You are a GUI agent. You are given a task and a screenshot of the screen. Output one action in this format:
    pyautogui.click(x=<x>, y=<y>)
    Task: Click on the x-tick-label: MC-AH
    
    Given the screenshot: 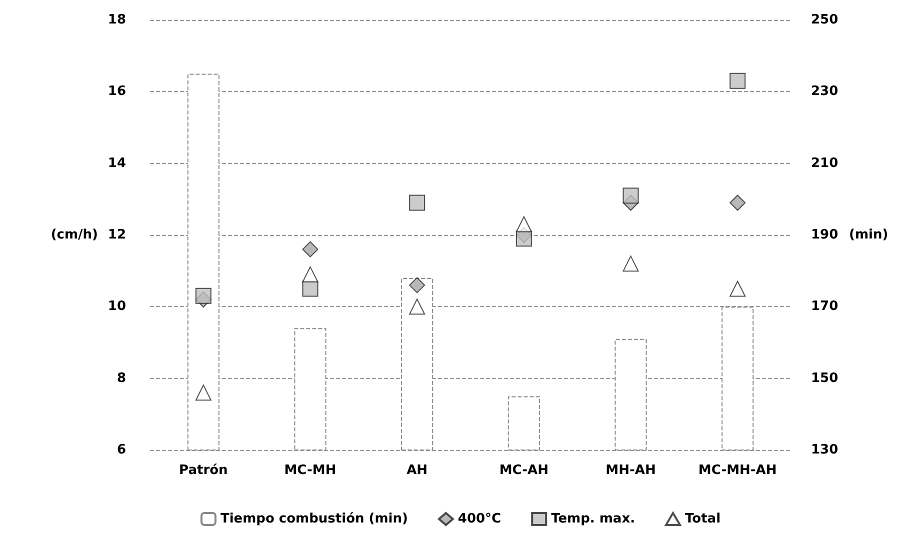 What is the action you would take?
    pyautogui.click(x=523, y=470)
    